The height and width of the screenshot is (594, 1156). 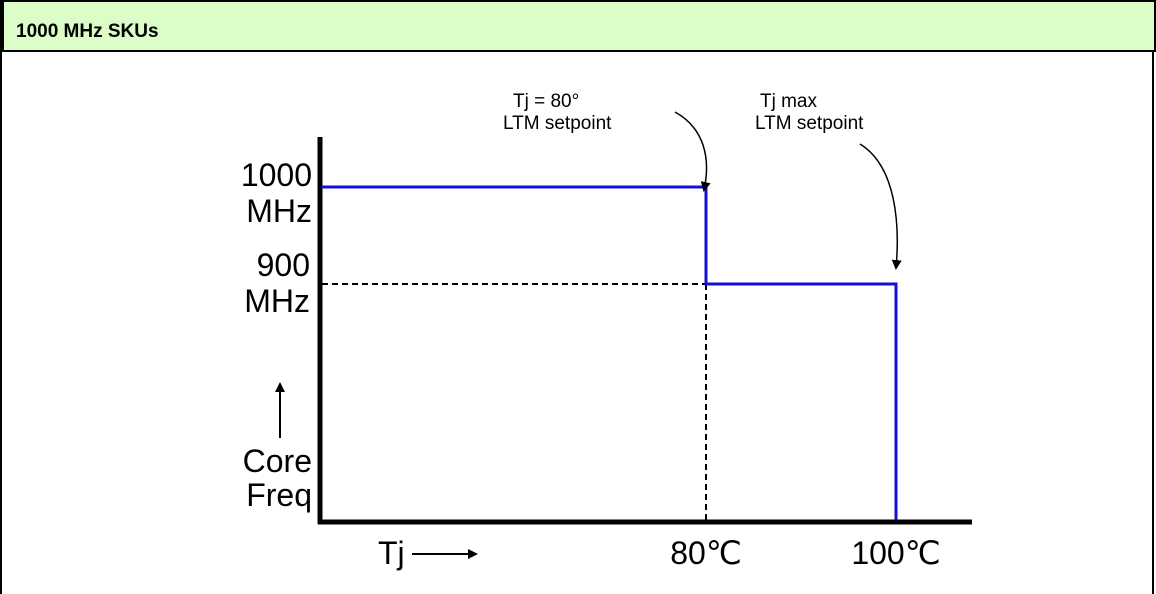 I want to click on annotation-tjmax-line1: Tj max, so click(x=789, y=101).